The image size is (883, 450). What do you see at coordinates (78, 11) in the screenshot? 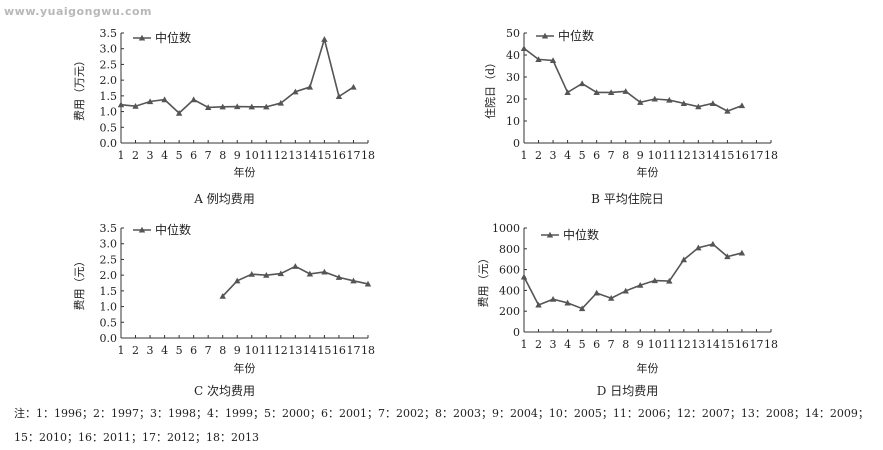
I see `watermark: www.yuaigongwu.com` at bounding box center [78, 11].